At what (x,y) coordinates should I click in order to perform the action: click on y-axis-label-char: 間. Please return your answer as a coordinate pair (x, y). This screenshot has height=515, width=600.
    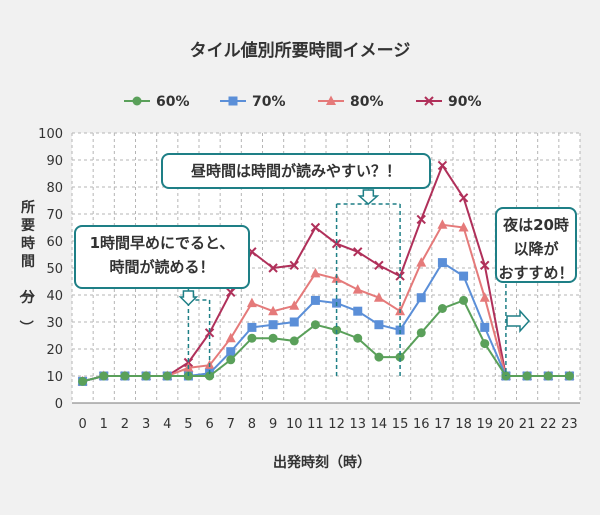
    Looking at the image, I should click on (28, 262).